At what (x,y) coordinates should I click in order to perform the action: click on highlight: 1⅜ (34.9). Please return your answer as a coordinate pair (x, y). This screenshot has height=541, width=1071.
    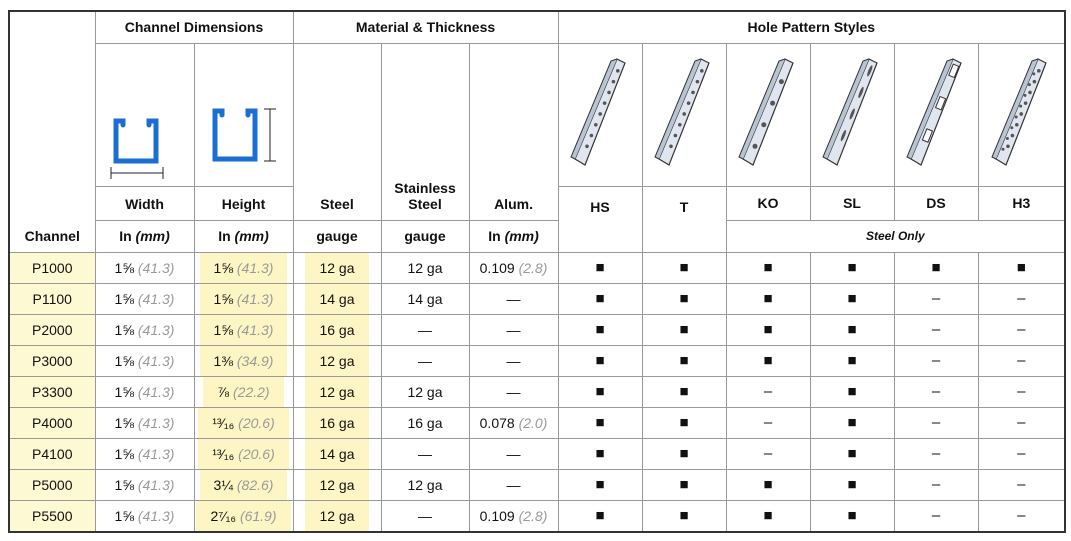
    Looking at the image, I should click on (243, 360).